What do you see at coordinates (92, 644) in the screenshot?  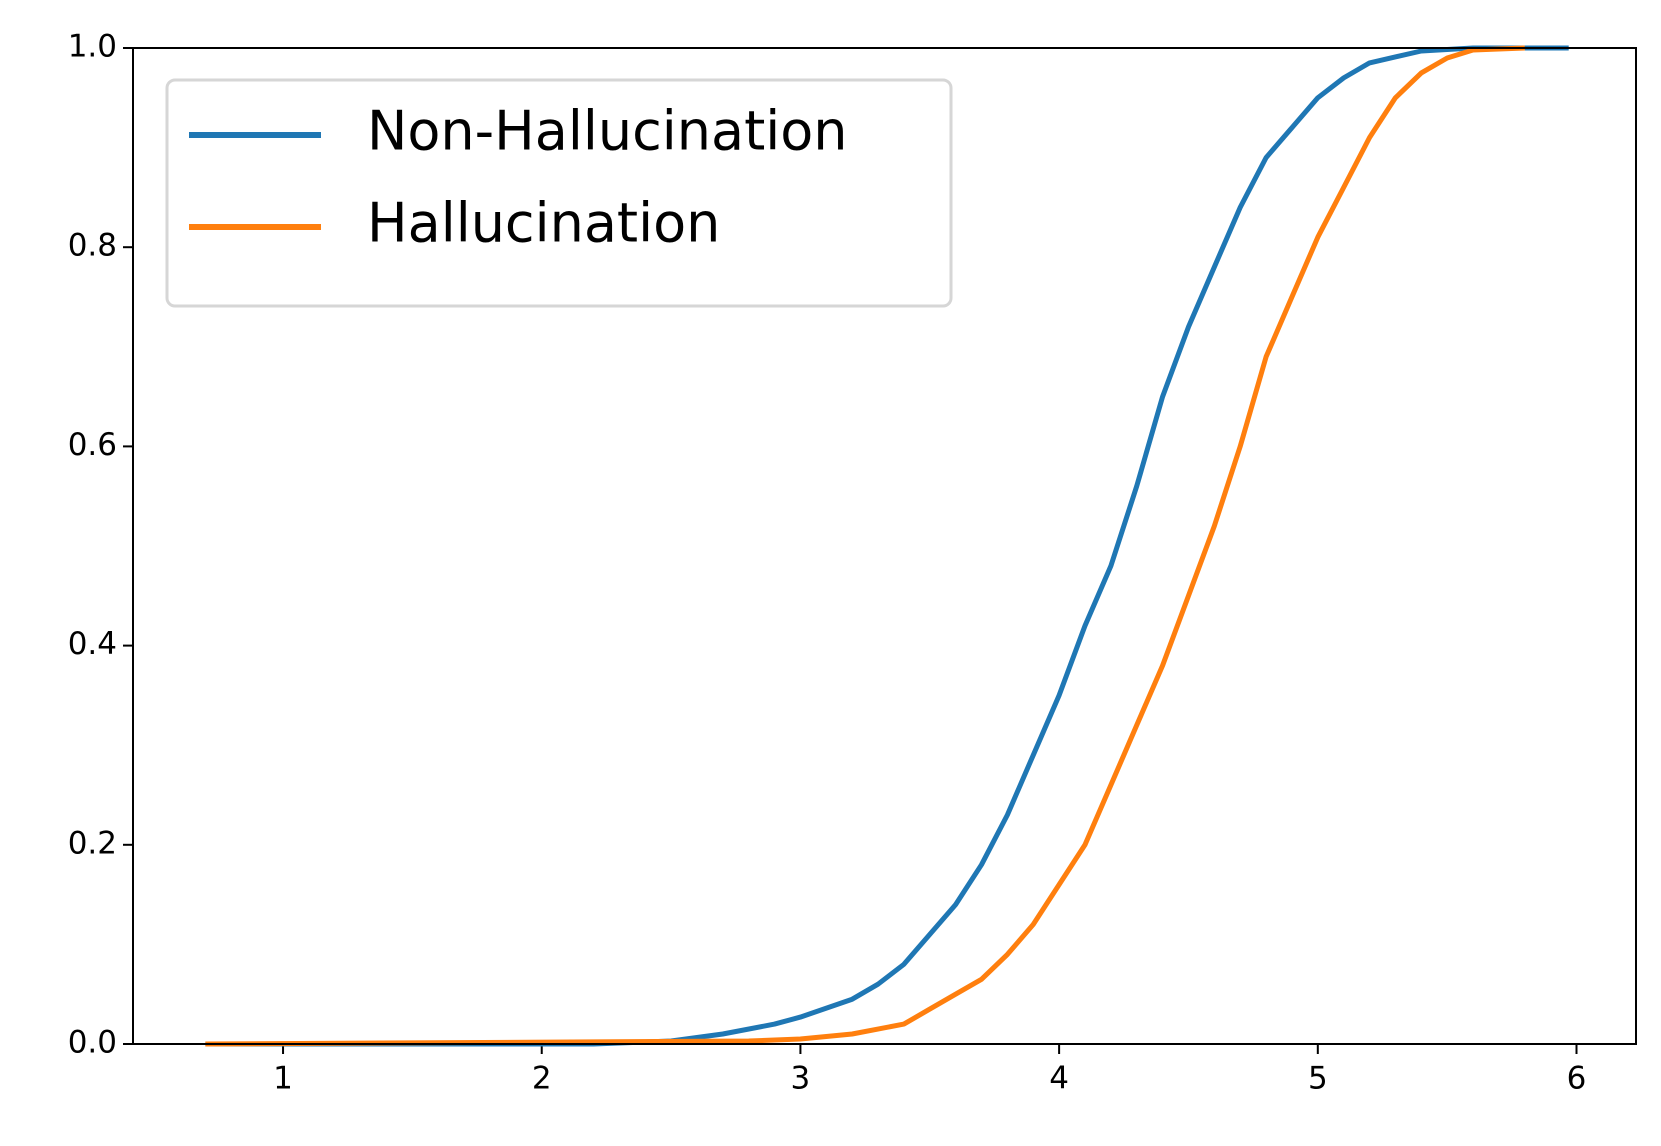 I see `y-tick-label: 0.4` at bounding box center [92, 644].